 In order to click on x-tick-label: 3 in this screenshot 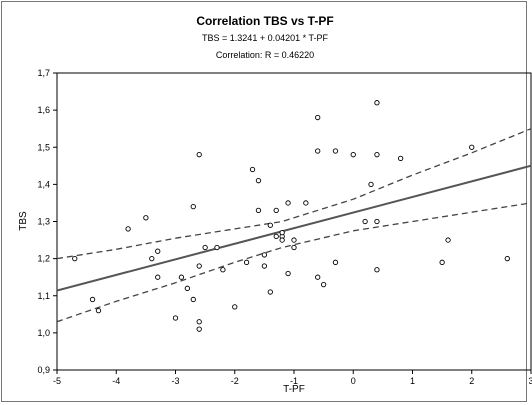, I will do `click(530, 381)`.